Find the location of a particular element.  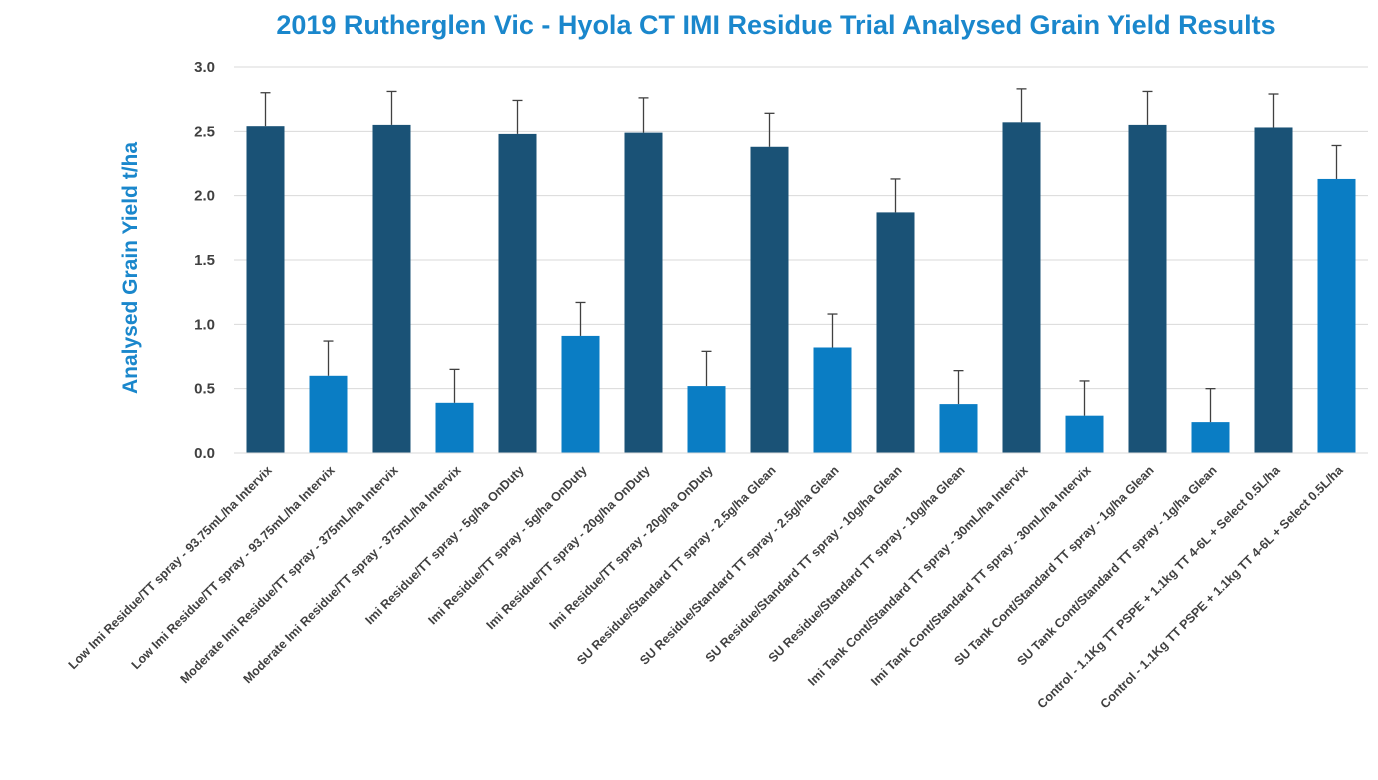

y-axis-label: Analysed Grain Yield t/ha is located at coordinates (130, 268).